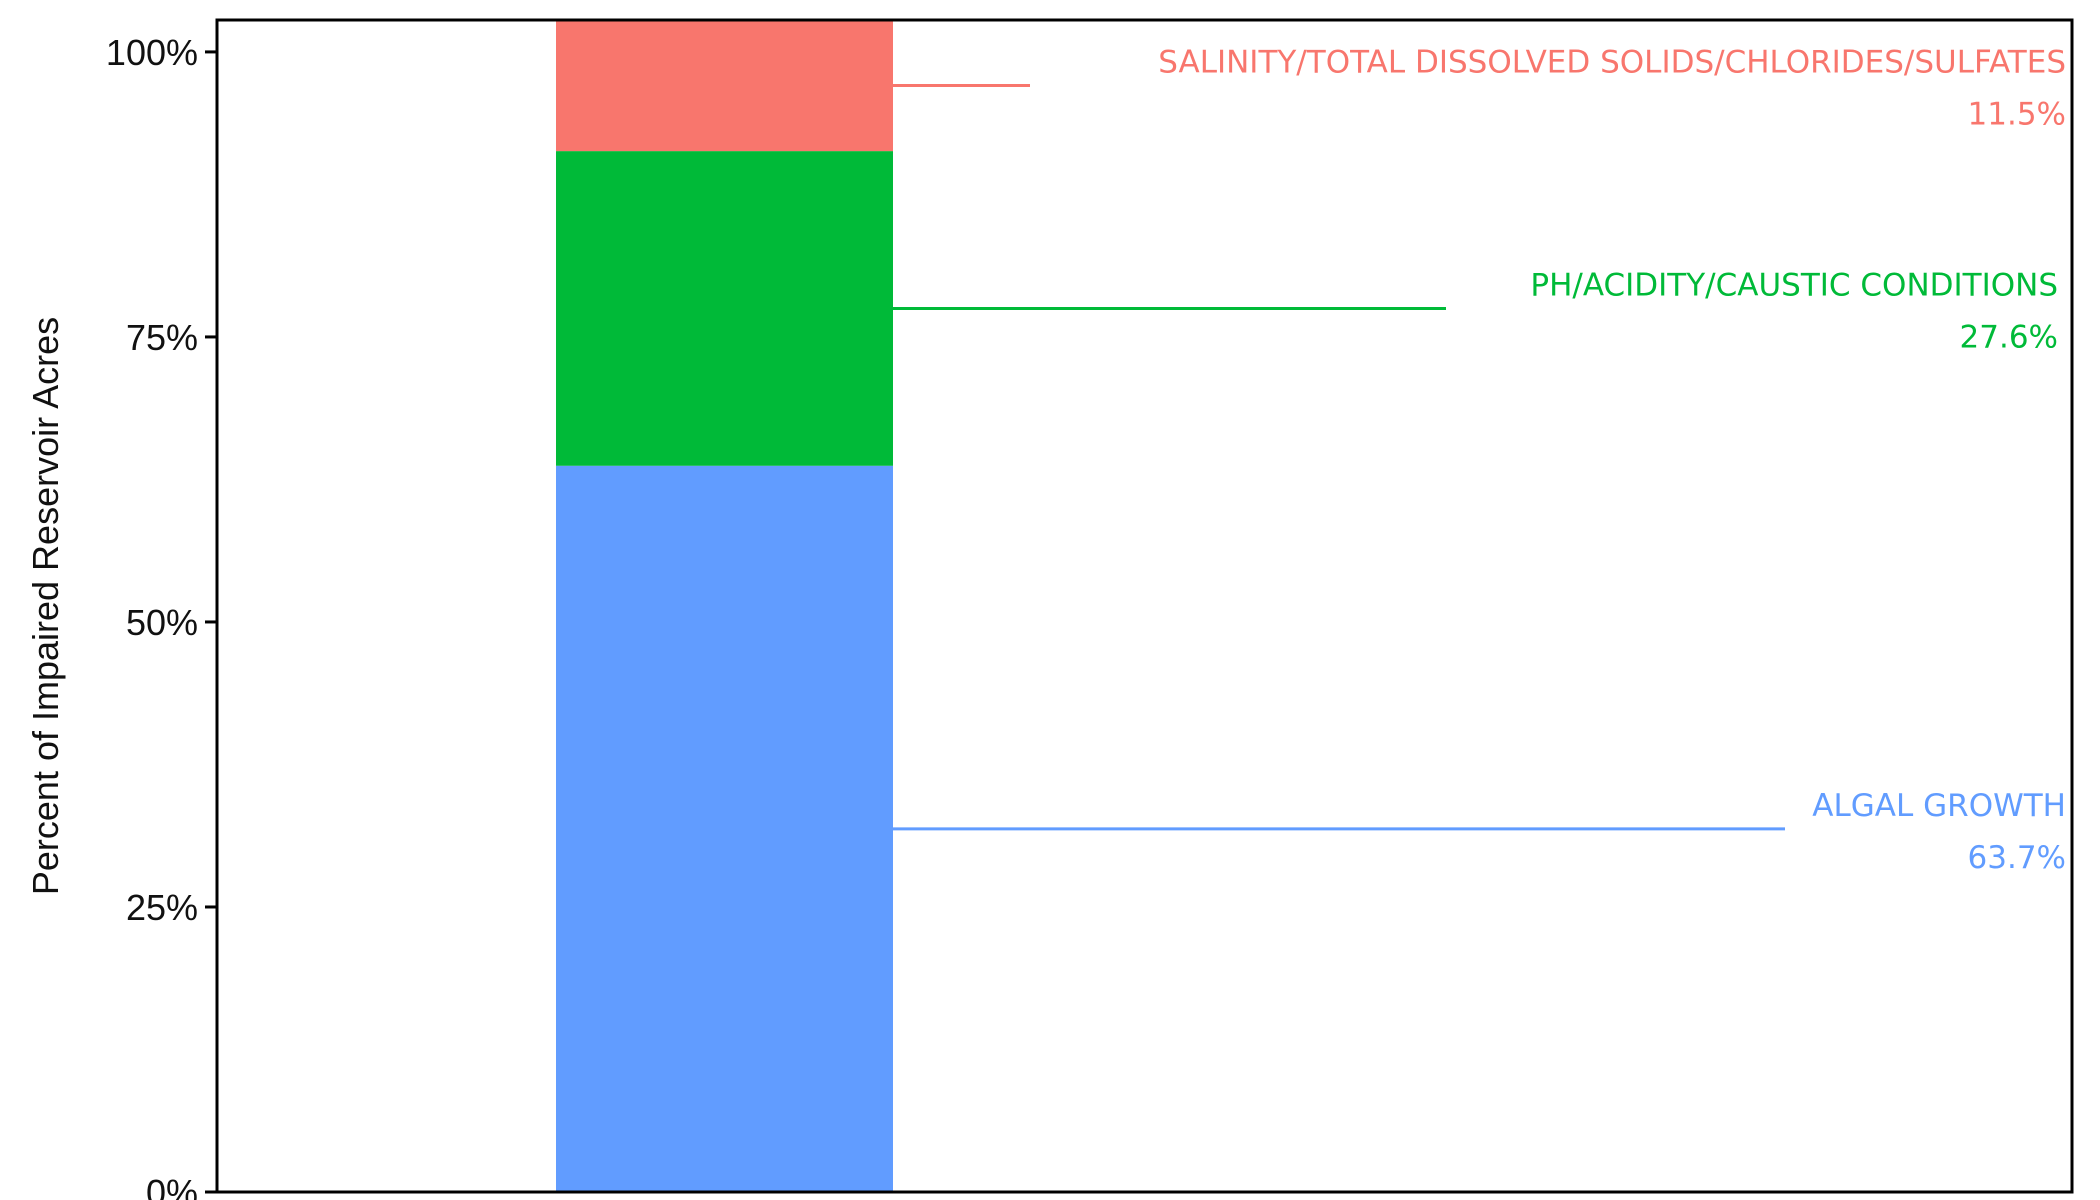 The width and height of the screenshot is (2100, 1200). What do you see at coordinates (162, 337) in the screenshot?
I see `y-tick-label-3: 75%` at bounding box center [162, 337].